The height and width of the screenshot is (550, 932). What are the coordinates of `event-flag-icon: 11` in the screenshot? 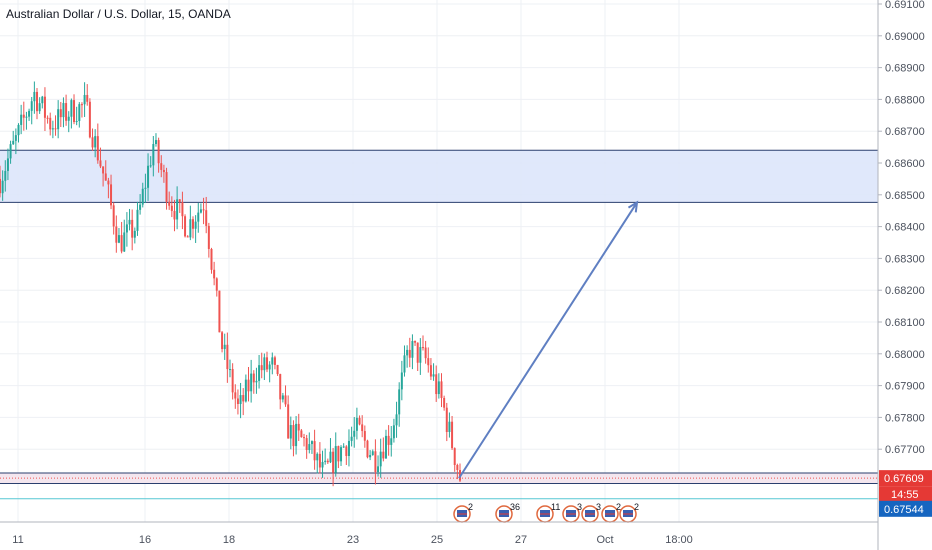 It's located at (548, 512).